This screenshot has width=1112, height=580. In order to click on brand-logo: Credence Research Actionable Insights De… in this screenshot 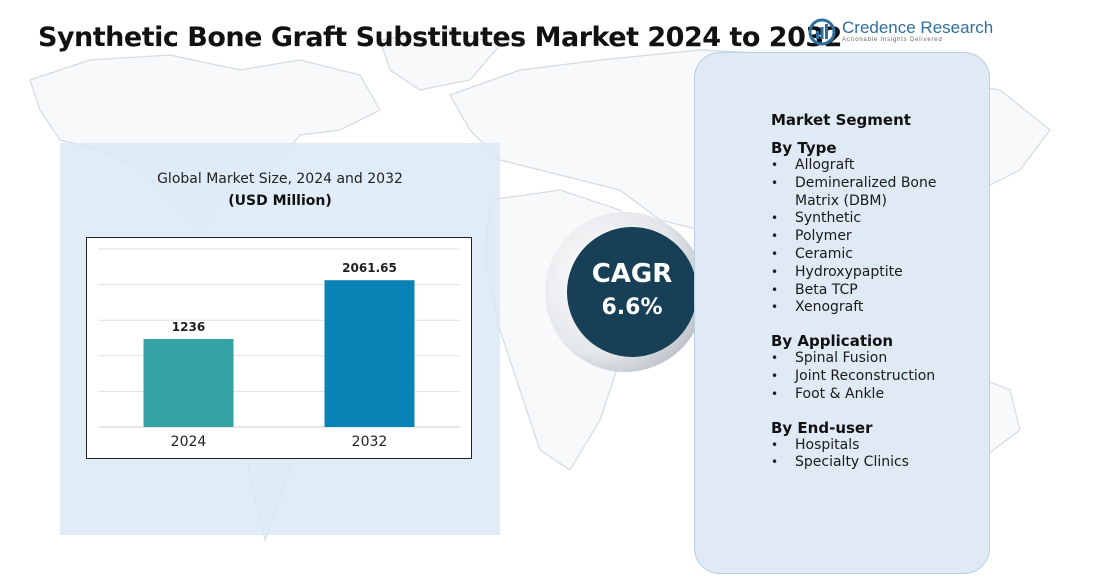, I will do `click(900, 33)`.